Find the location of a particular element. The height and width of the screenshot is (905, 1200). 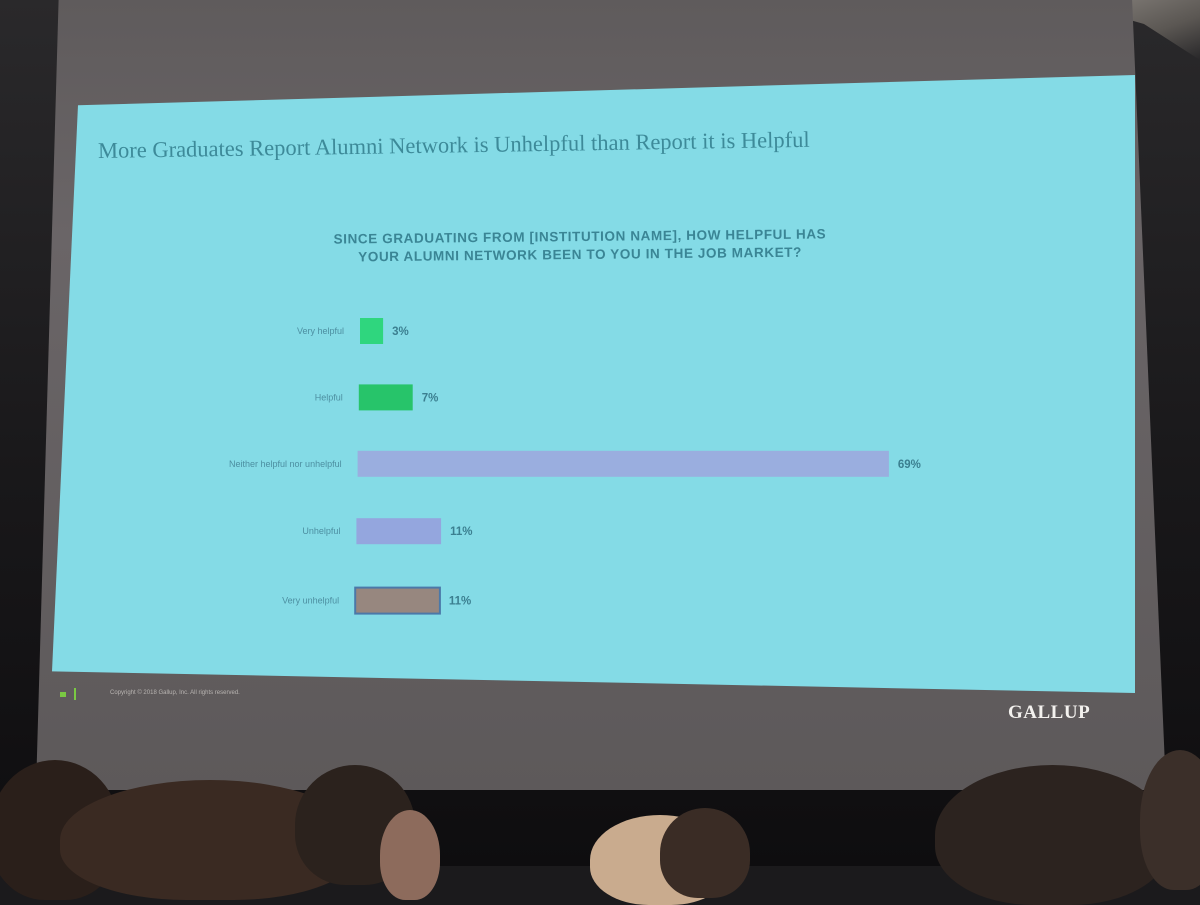

category-label: Very unhelpful is located at coordinates (310, 601).